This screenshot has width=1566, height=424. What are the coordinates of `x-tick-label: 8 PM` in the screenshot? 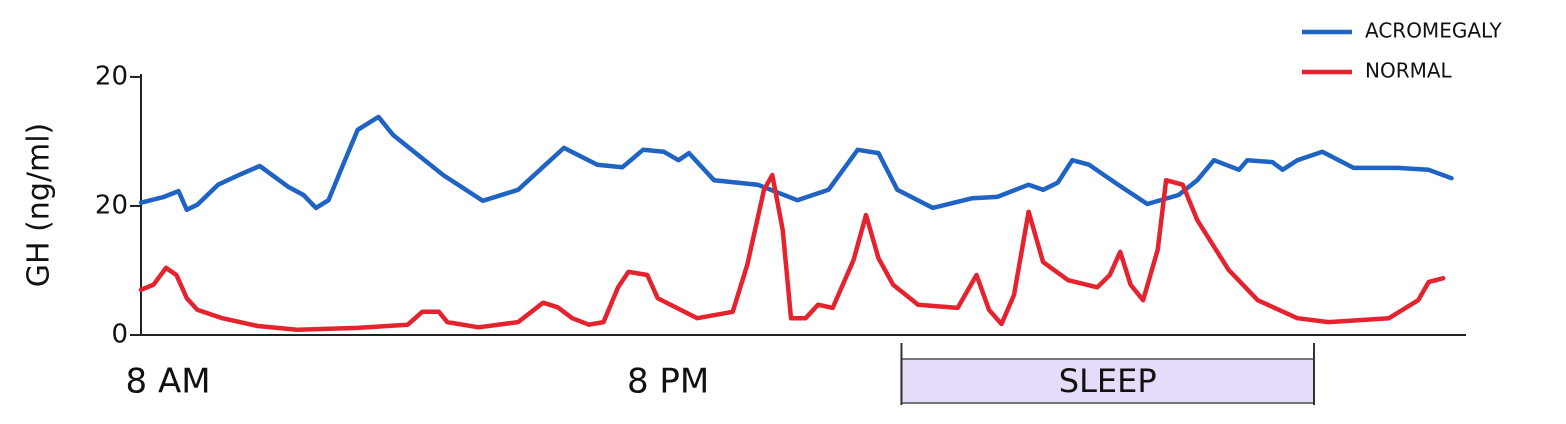 It's located at (668, 382).